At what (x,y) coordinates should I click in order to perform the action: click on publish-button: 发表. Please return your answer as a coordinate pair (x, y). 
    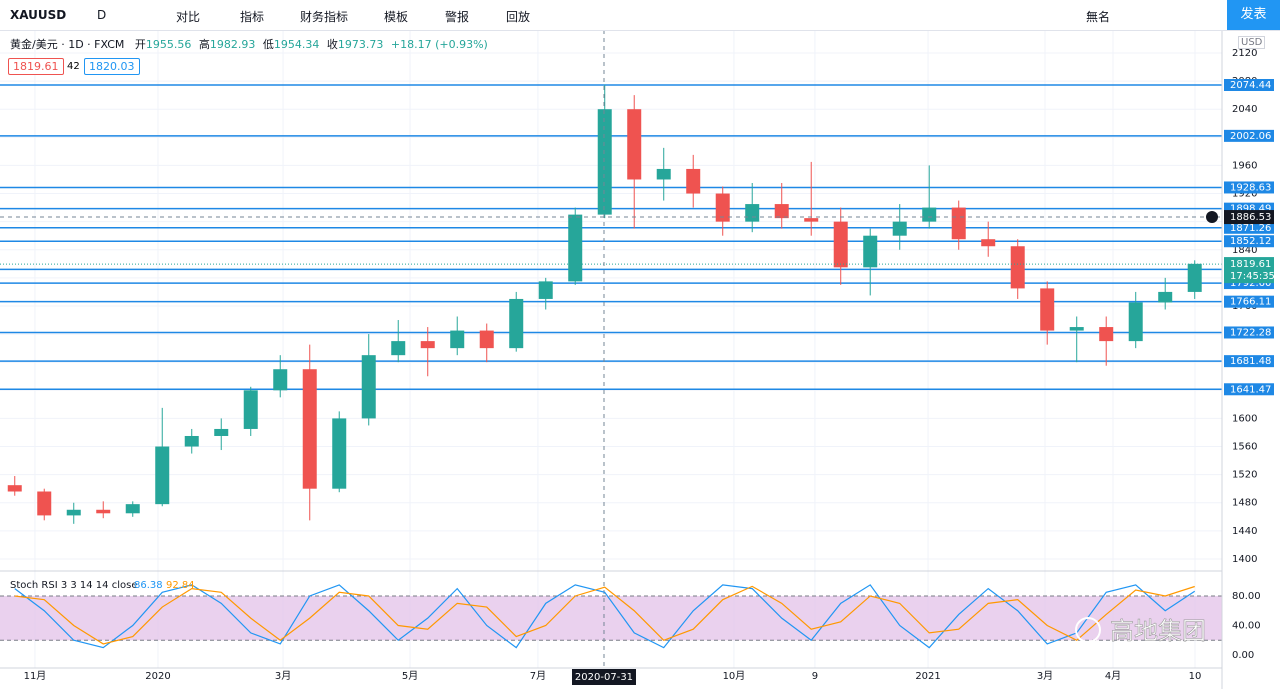
    Looking at the image, I should click on (1253, 15).